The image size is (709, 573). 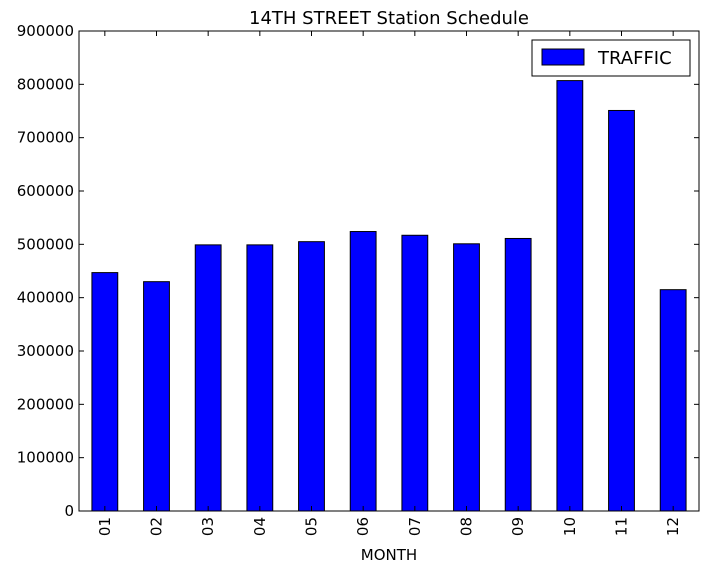 What do you see at coordinates (563, 57) in the screenshot?
I see `legend-swatch-traffic` at bounding box center [563, 57].